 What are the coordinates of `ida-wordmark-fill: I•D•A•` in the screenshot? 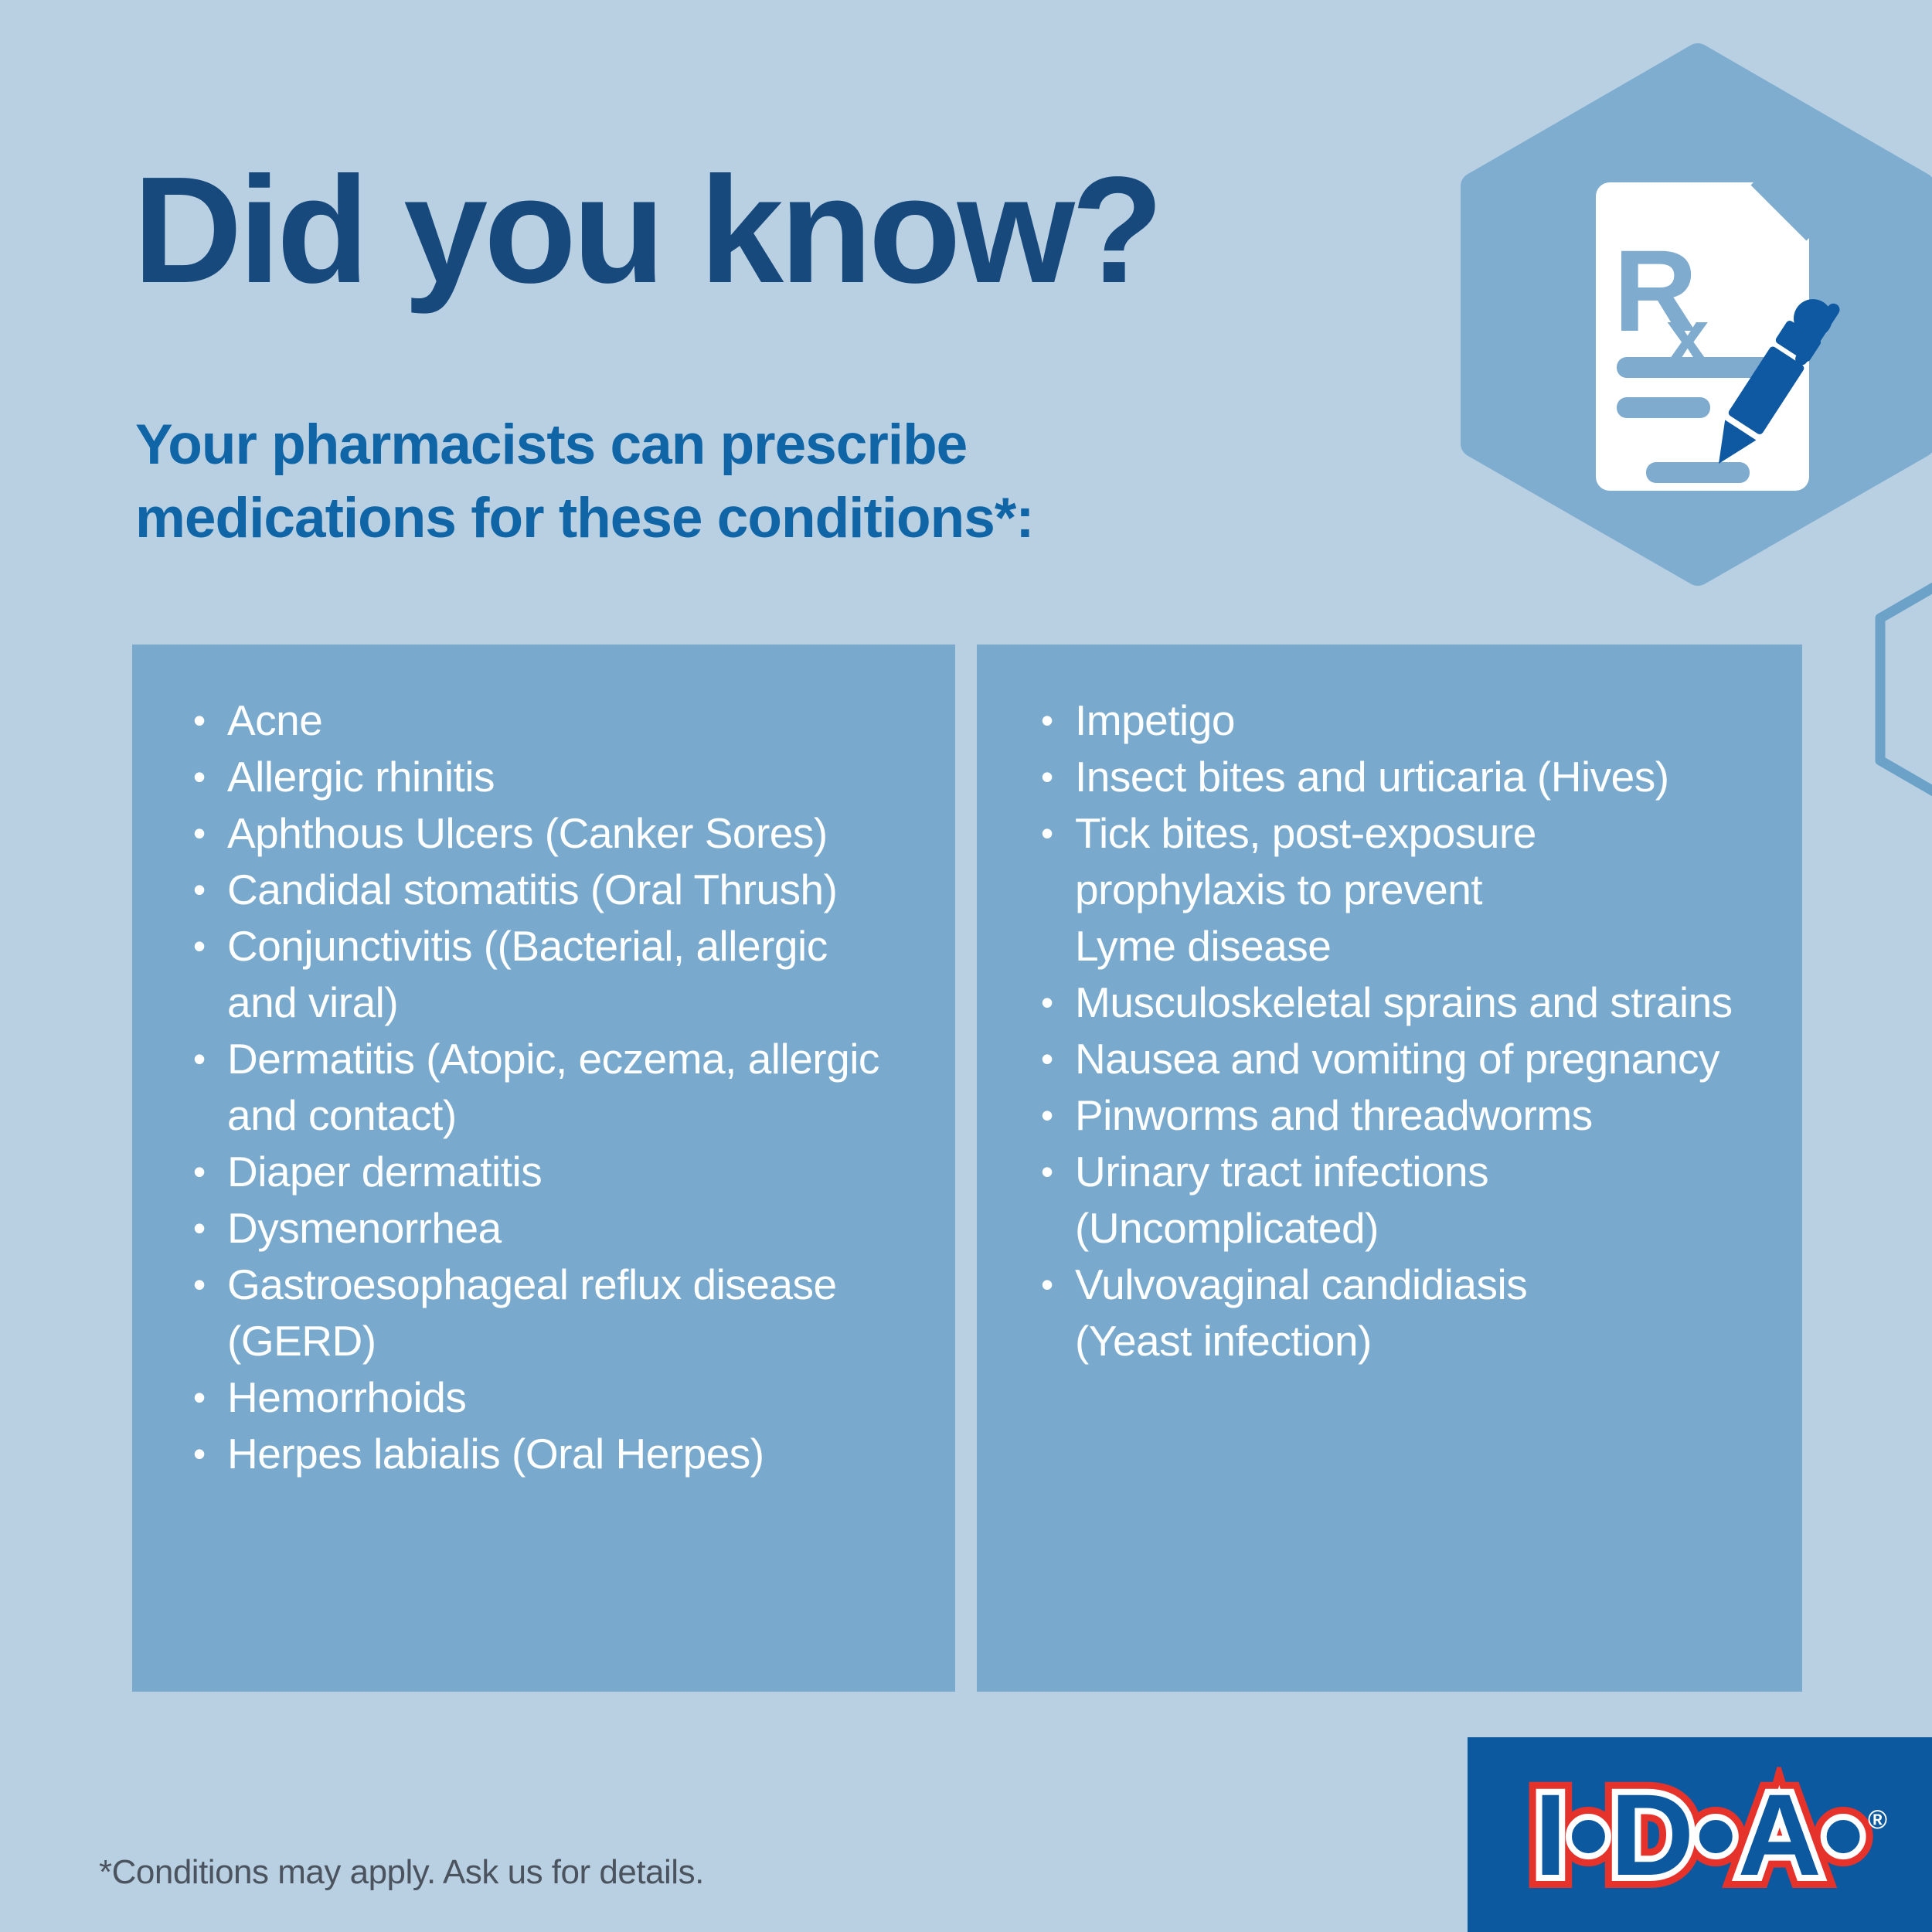 It's located at (1700, 1835).